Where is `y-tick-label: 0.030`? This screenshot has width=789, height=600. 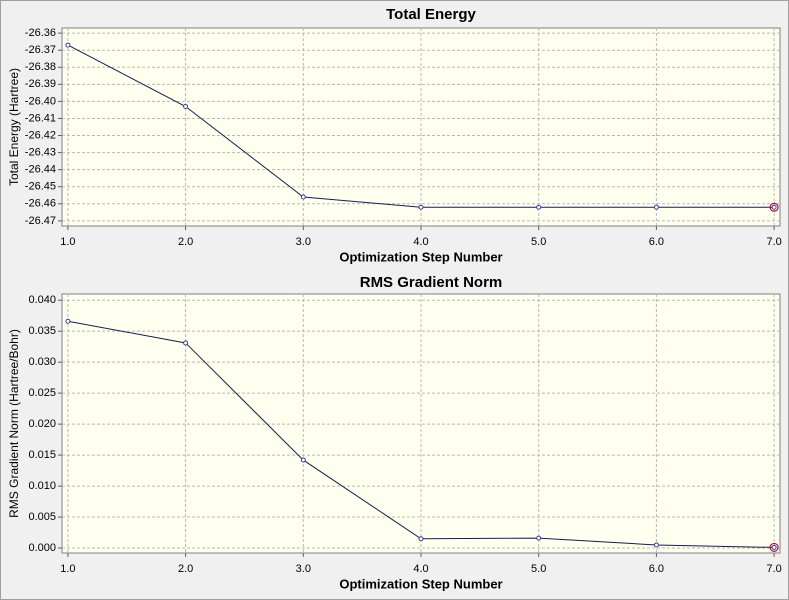 y-tick-label: 0.030 is located at coordinates (42, 362).